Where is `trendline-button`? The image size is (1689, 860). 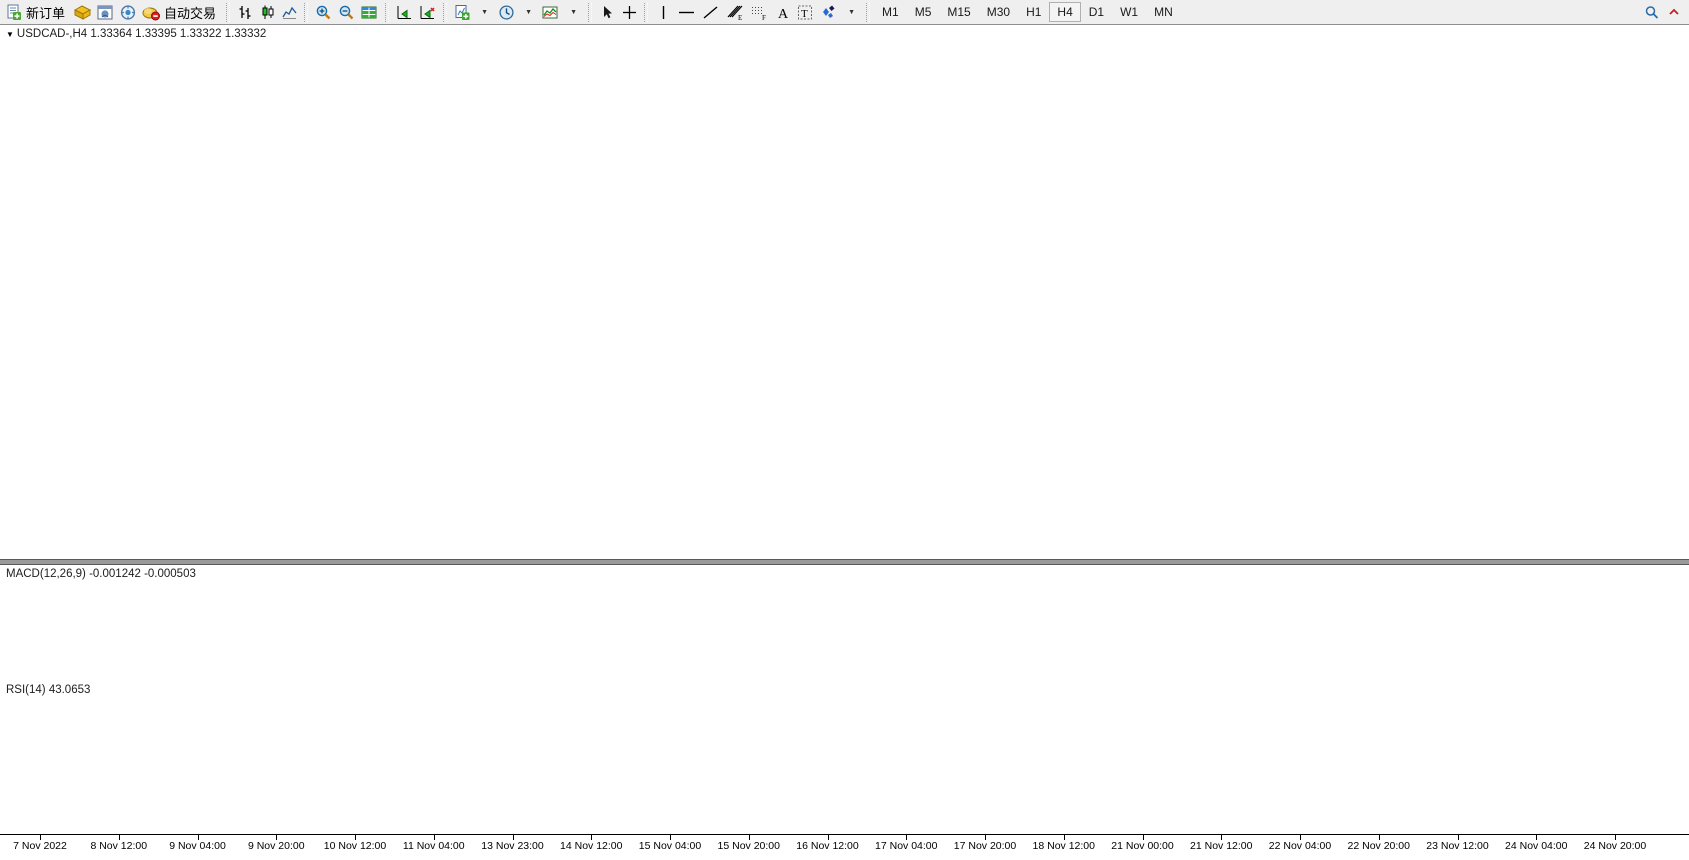 trendline-button is located at coordinates (710, 12).